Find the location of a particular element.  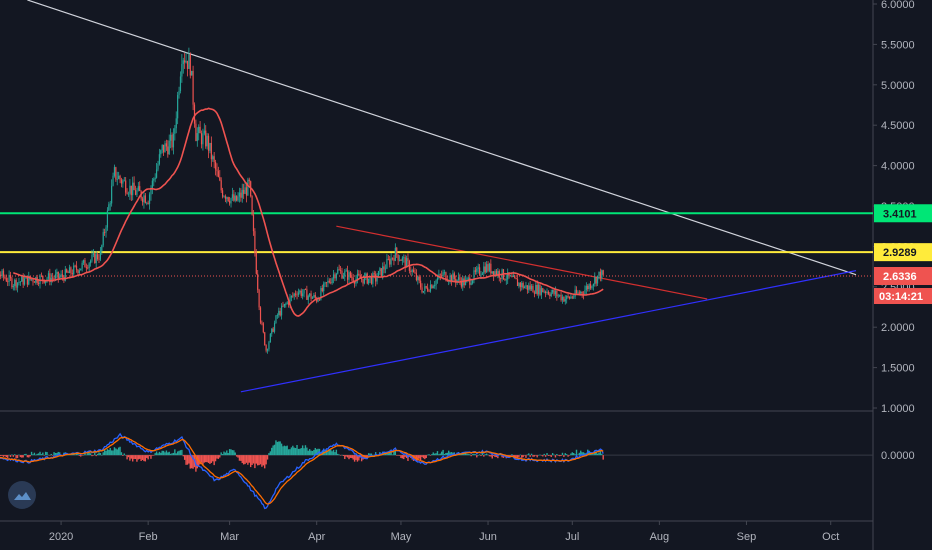

time-tick-label: 2020 is located at coordinates (61, 537).